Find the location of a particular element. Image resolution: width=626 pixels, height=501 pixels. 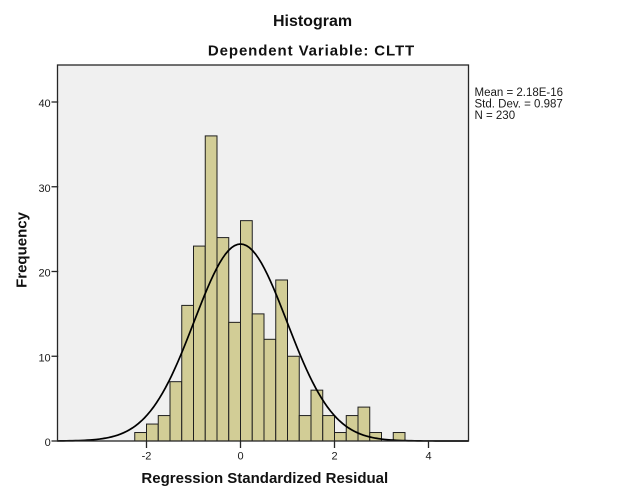

svg-text: 10 is located at coordinates (44, 359).